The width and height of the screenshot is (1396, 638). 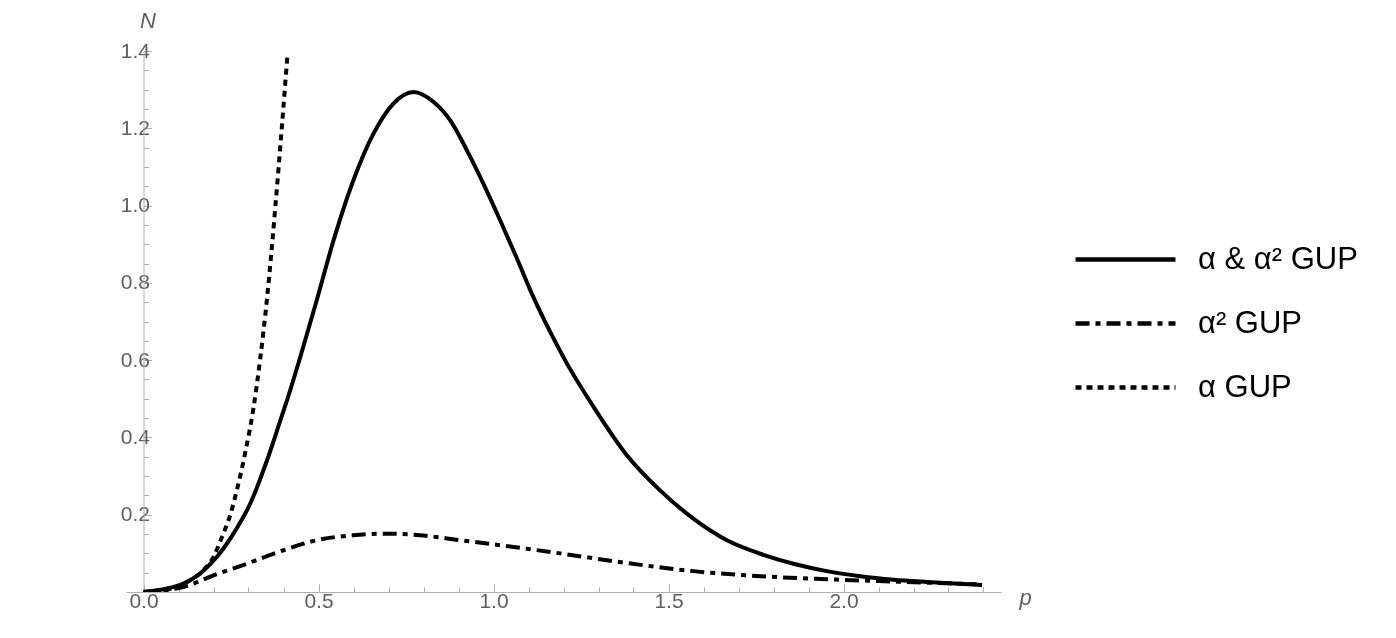 What do you see at coordinates (135, 205) in the screenshot?
I see `y-tick-label: 1.0` at bounding box center [135, 205].